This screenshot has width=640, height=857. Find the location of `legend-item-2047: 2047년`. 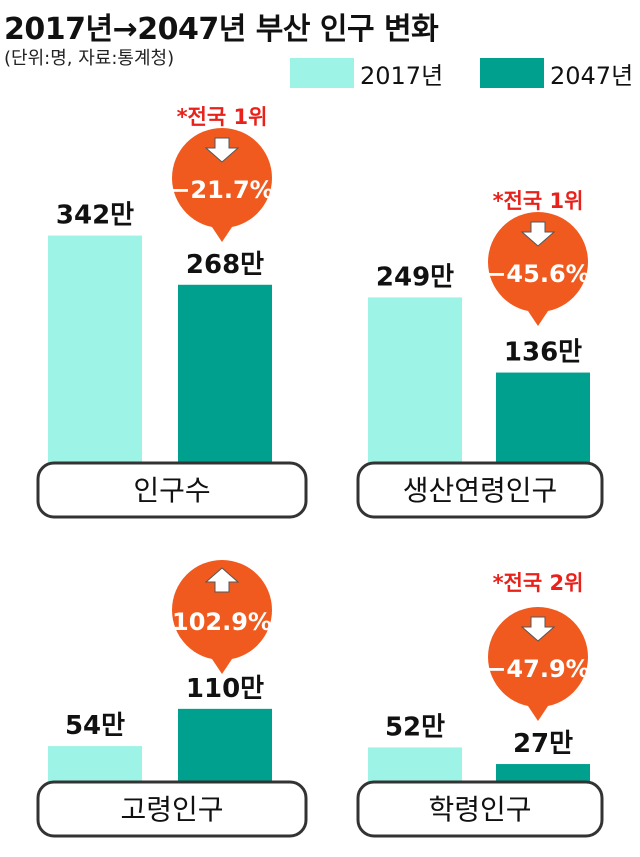

legend-item-2047: 2047년 is located at coordinates (557, 74).